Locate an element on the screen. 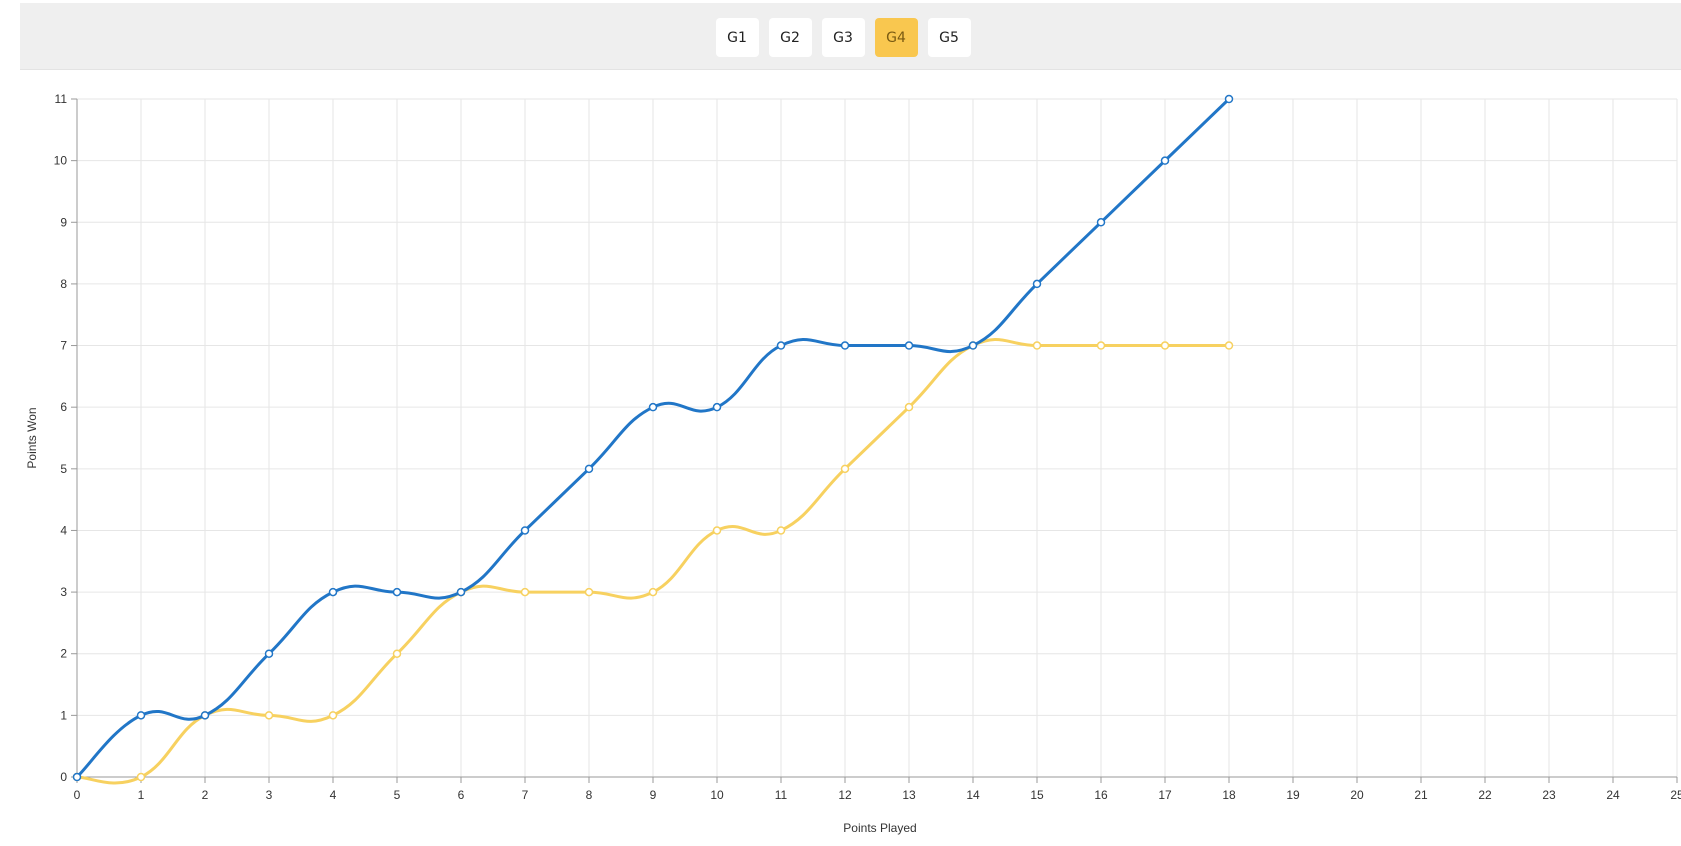 This screenshot has height=846, width=1681. x-tick-label: 9 is located at coordinates (653, 795).